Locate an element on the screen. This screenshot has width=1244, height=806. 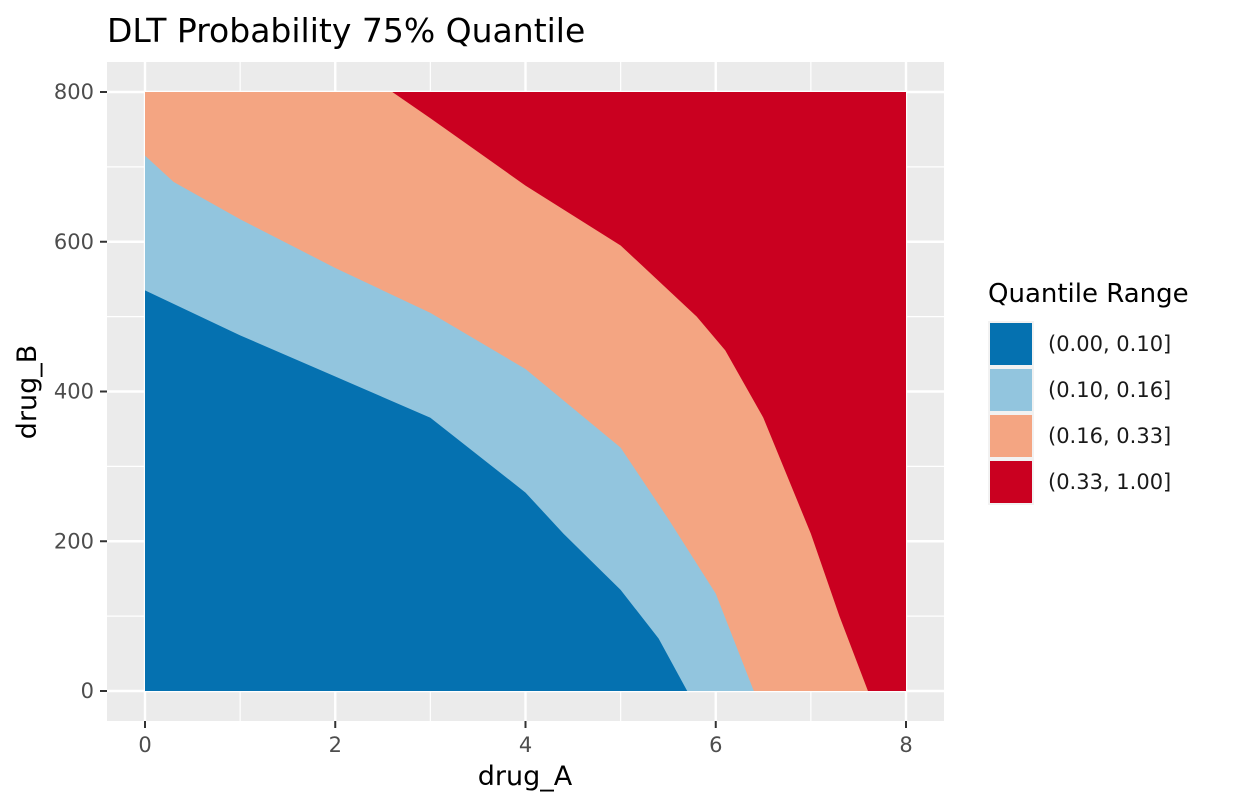
y-tick-label: 400 is located at coordinates (74, 392).